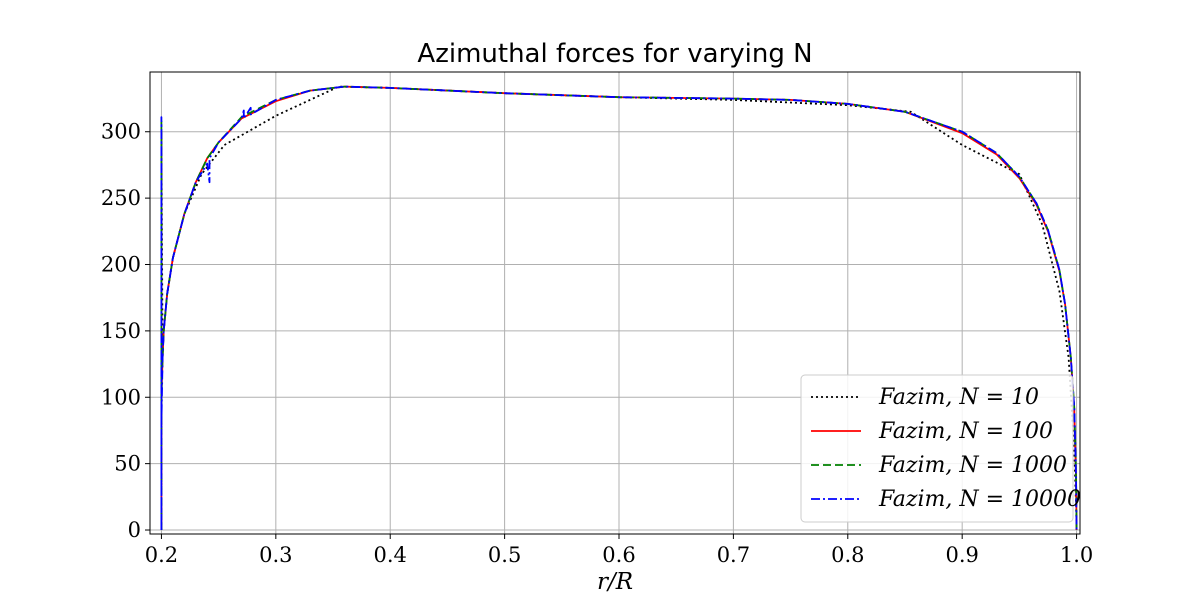 Image resolution: width=1200 pixels, height=600 pixels. What do you see at coordinates (121, 198) in the screenshot?
I see `y-tick-label: 250` at bounding box center [121, 198].